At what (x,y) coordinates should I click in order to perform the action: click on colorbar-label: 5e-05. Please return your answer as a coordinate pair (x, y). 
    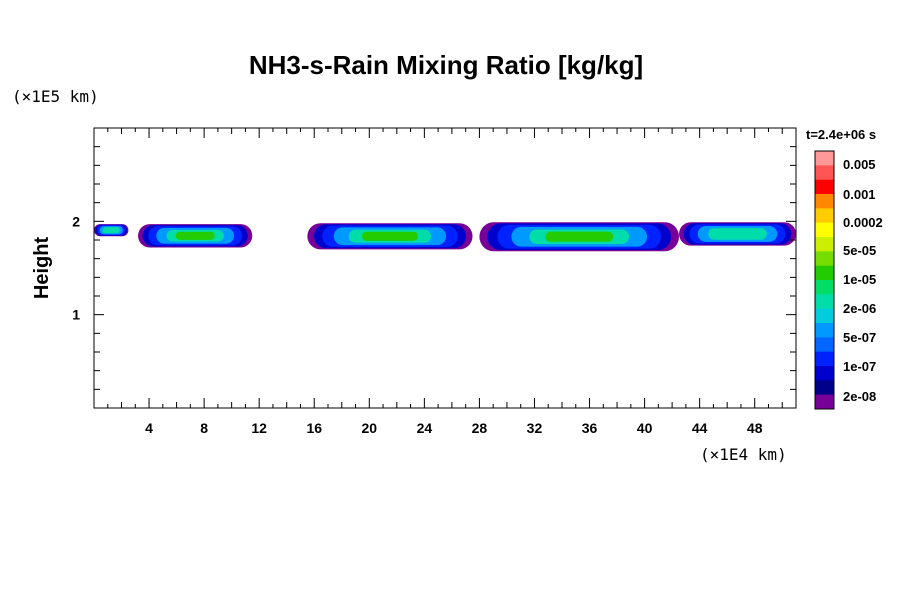
    Looking at the image, I should click on (859, 250).